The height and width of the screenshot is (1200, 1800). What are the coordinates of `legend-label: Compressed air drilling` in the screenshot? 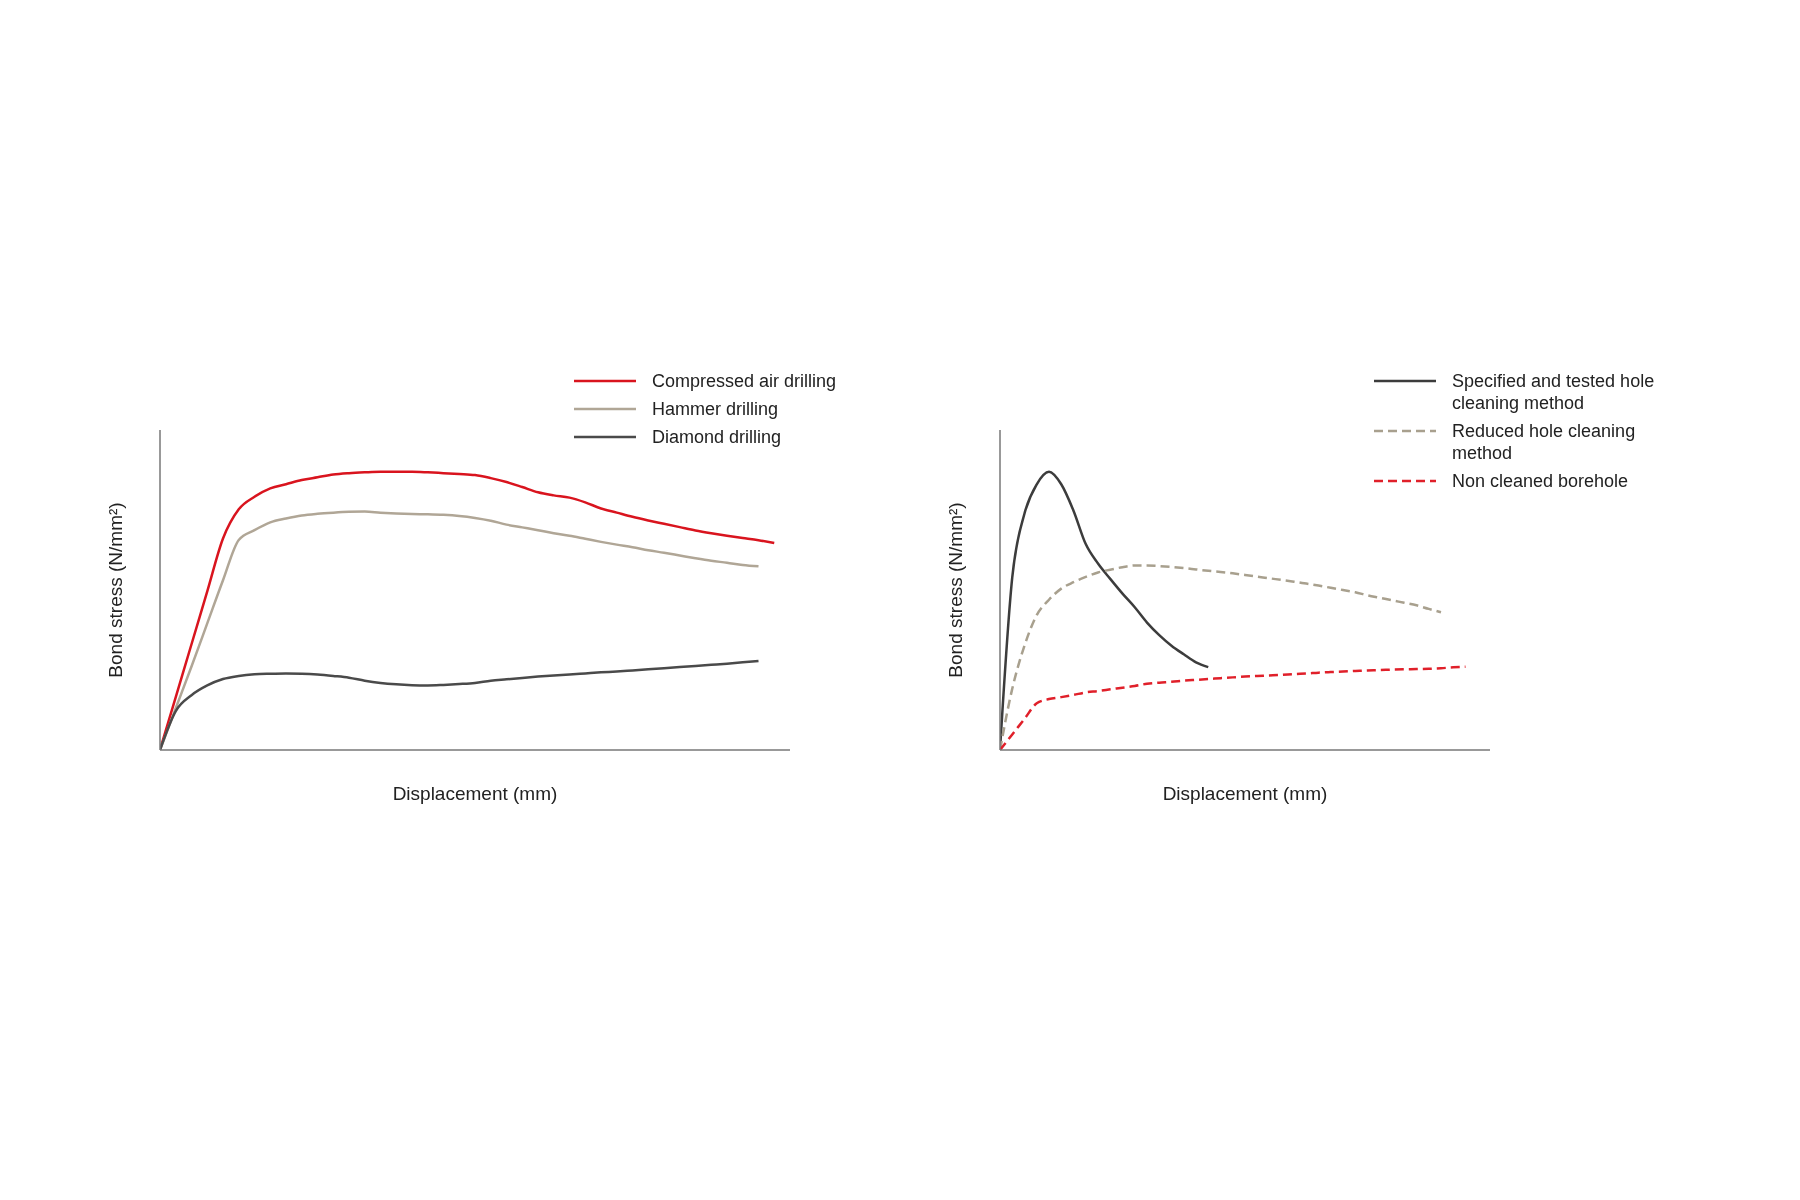 It's located at (744, 381).